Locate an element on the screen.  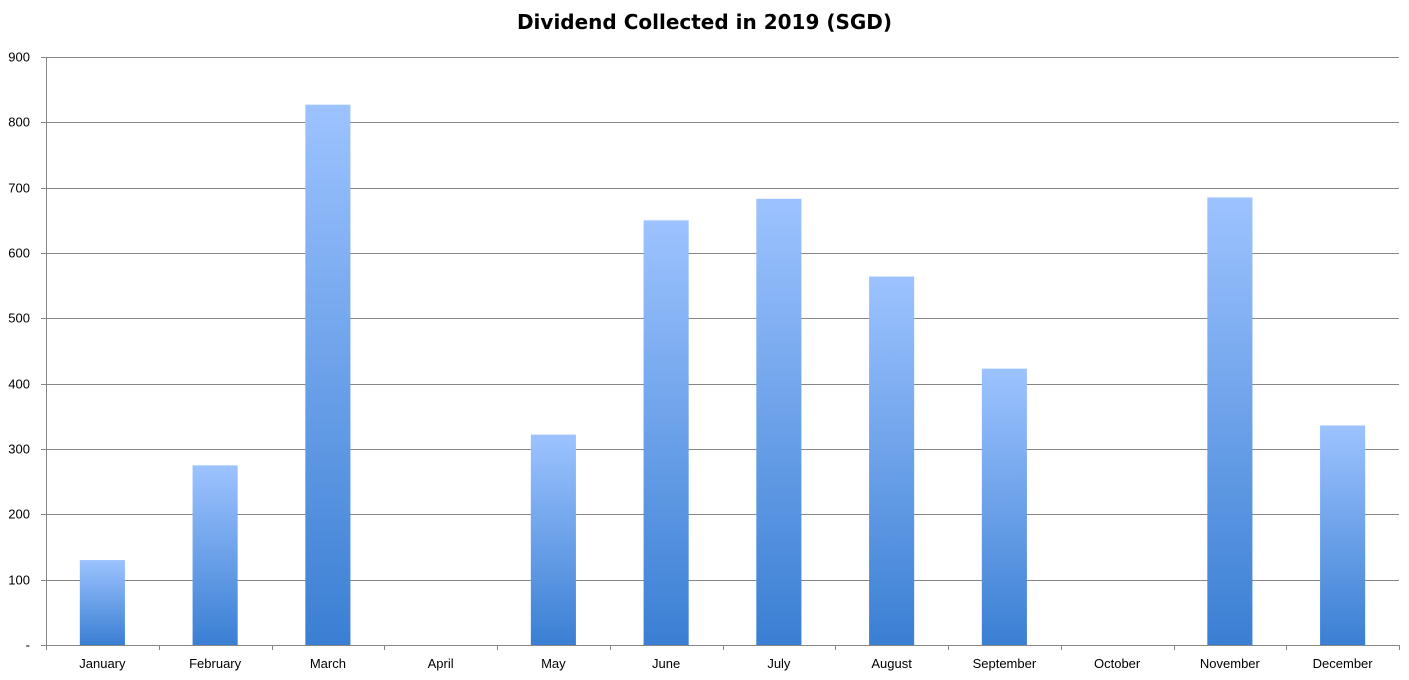
x-tick-label: September is located at coordinates (1005, 663).